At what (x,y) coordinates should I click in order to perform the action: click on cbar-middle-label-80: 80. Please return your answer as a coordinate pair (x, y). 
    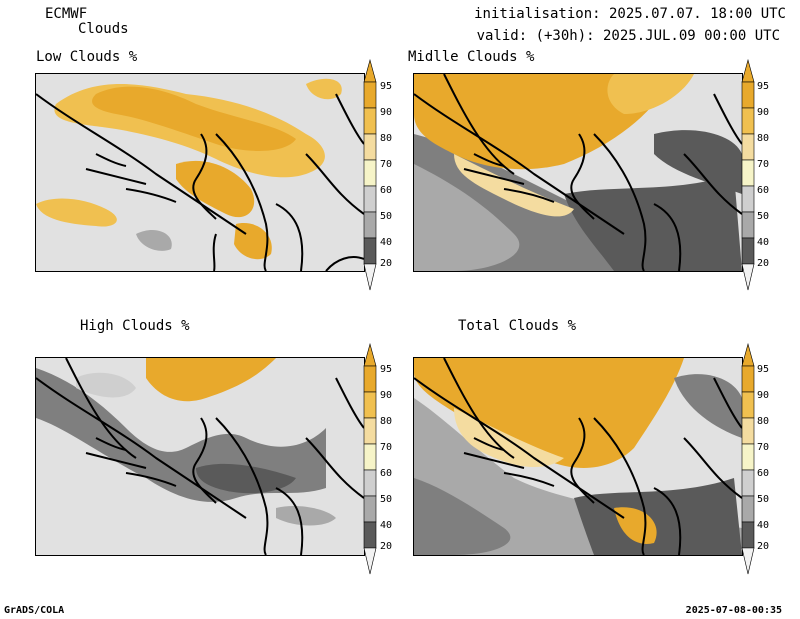
    Looking at the image, I should click on (763, 138).